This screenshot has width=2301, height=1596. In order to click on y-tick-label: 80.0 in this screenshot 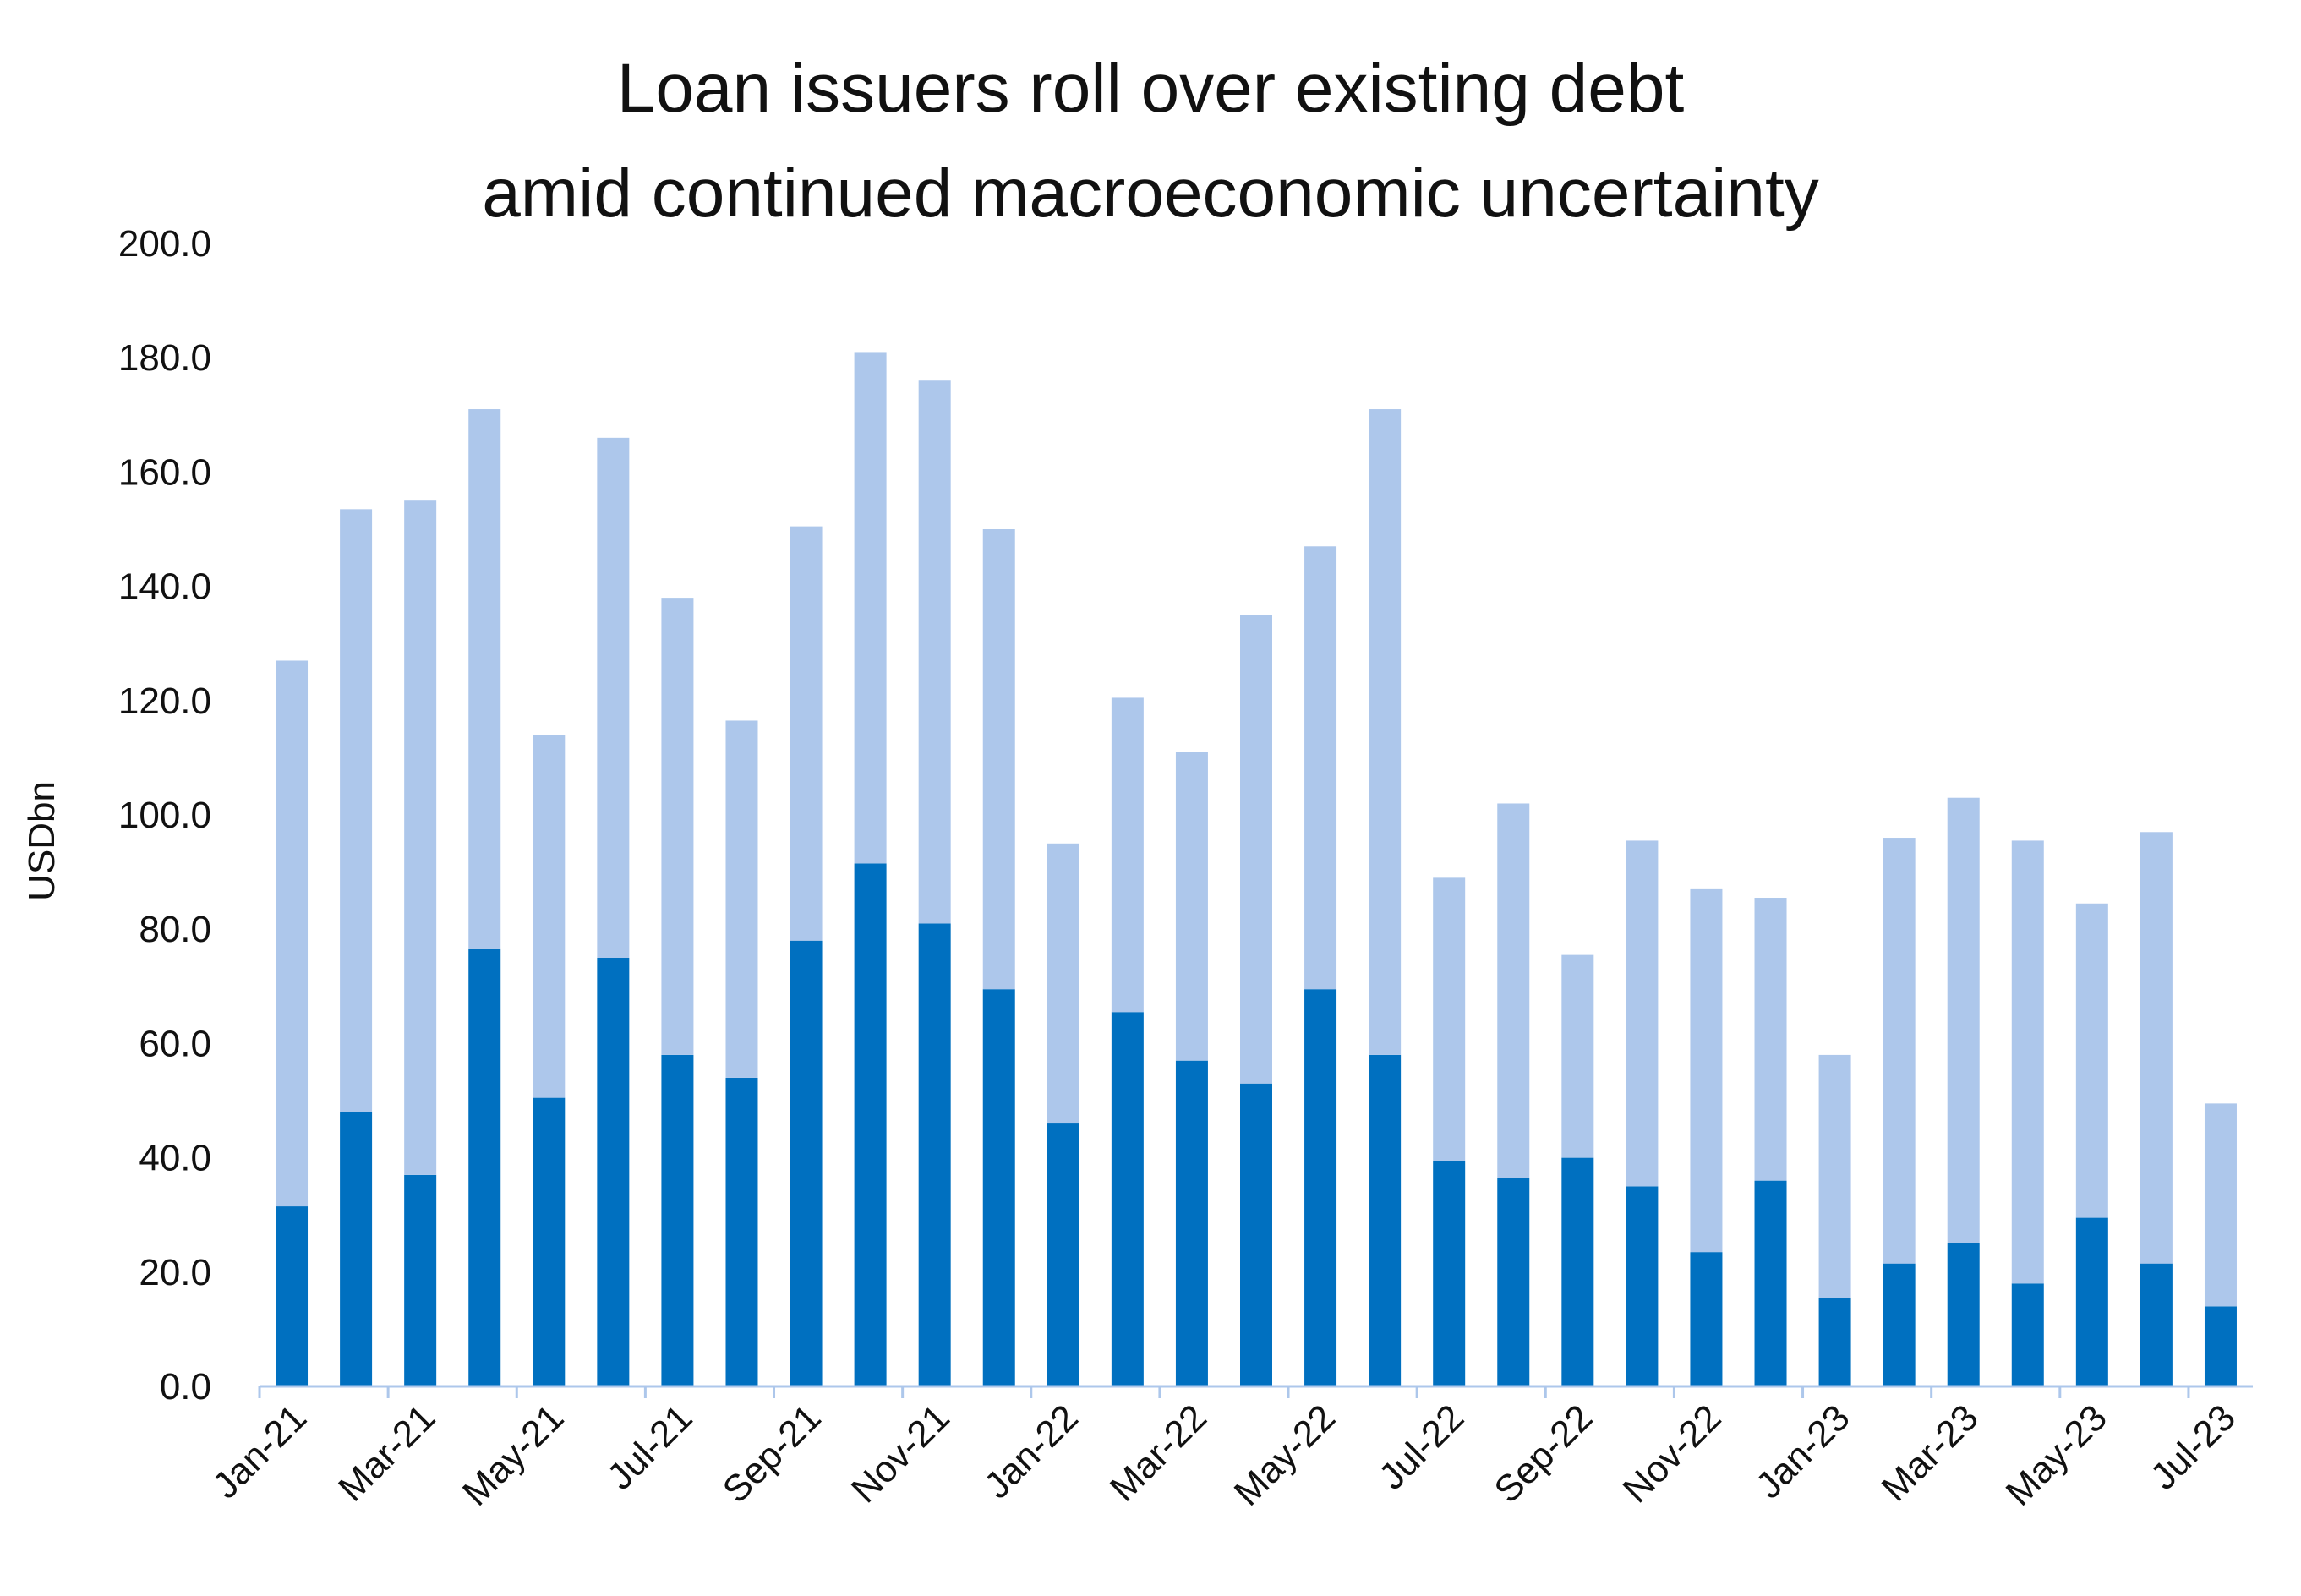, I will do `click(175, 929)`.